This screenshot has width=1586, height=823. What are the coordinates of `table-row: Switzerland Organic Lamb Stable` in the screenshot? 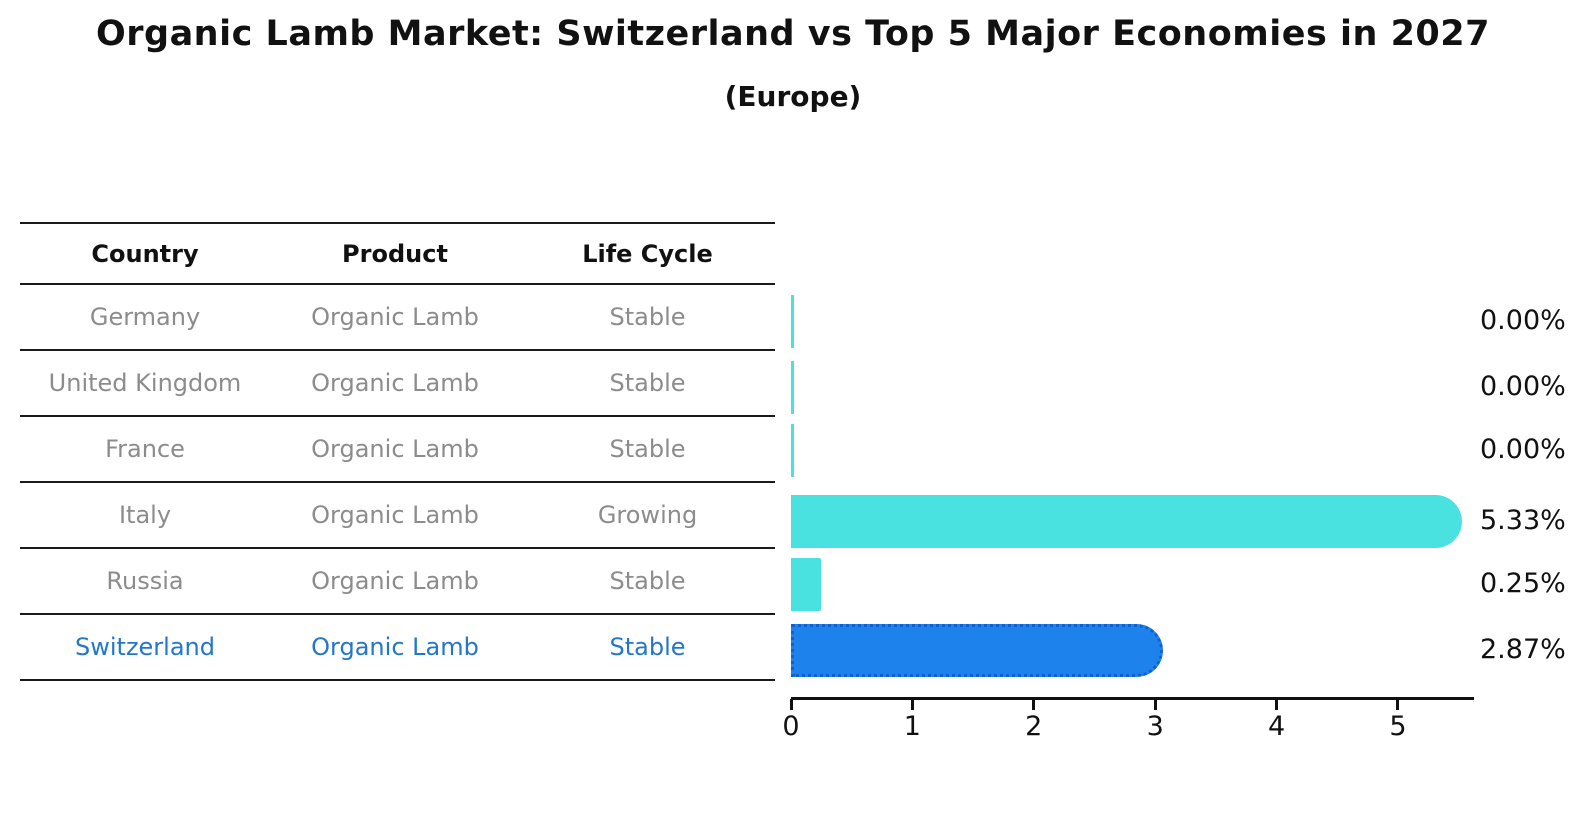 It's located at (397, 648).